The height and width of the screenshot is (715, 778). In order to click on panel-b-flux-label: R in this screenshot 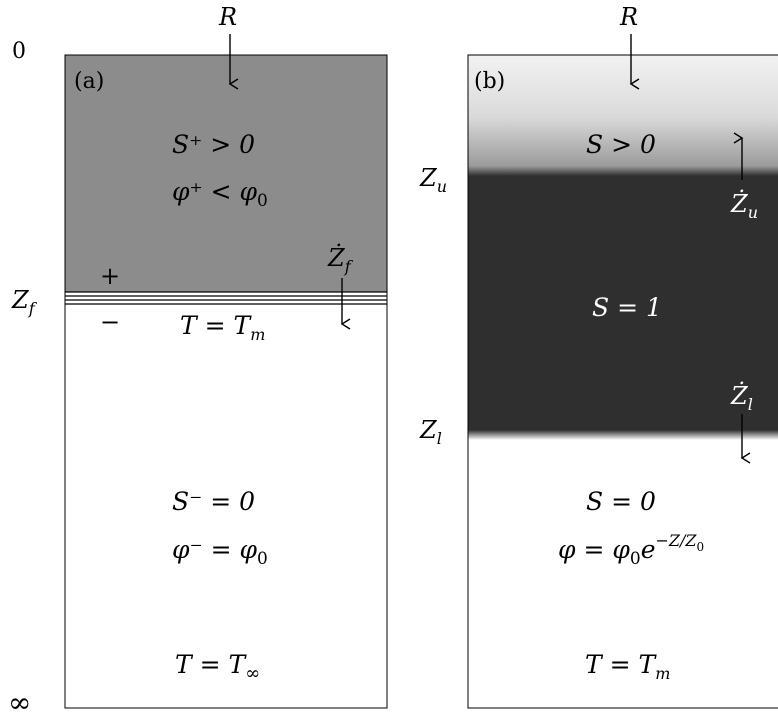, I will do `click(628, 17)`.